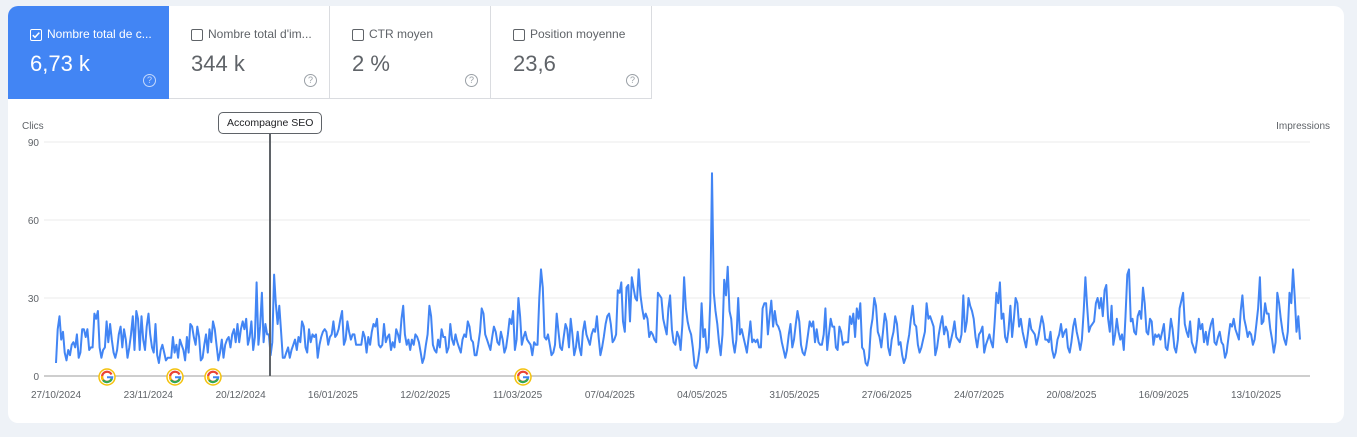 The width and height of the screenshot is (1357, 437). I want to click on x-tick-label: 20/12/2024, so click(241, 395).